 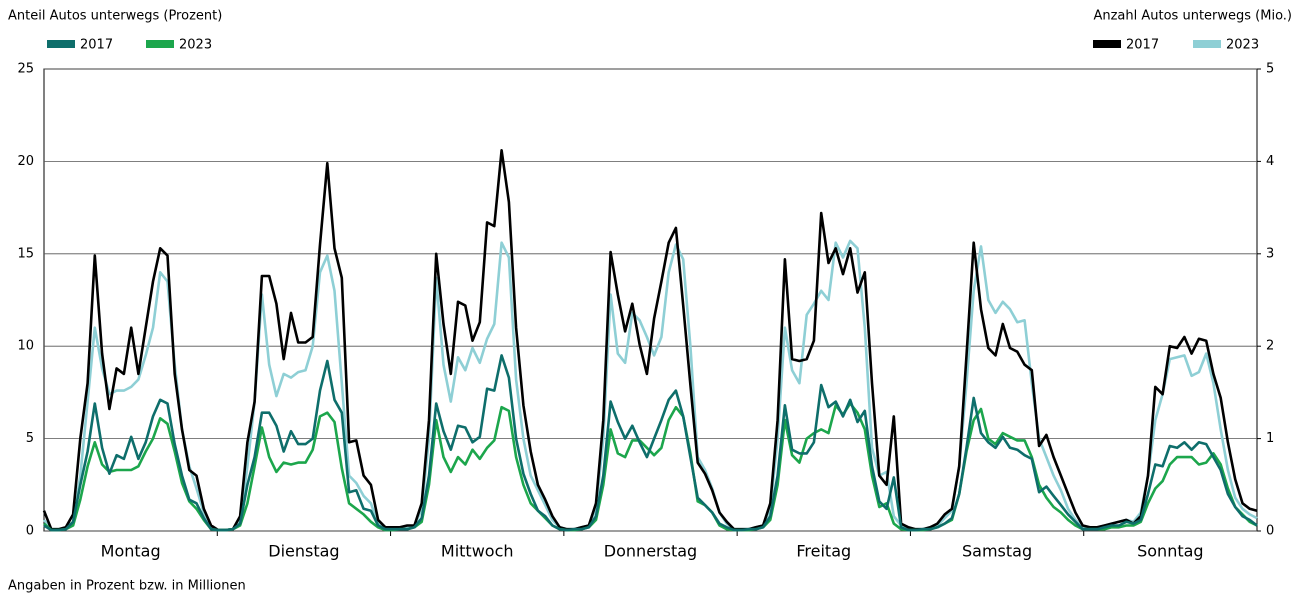 I want to click on x-tick-label: Dienstag, so click(x=303, y=551).